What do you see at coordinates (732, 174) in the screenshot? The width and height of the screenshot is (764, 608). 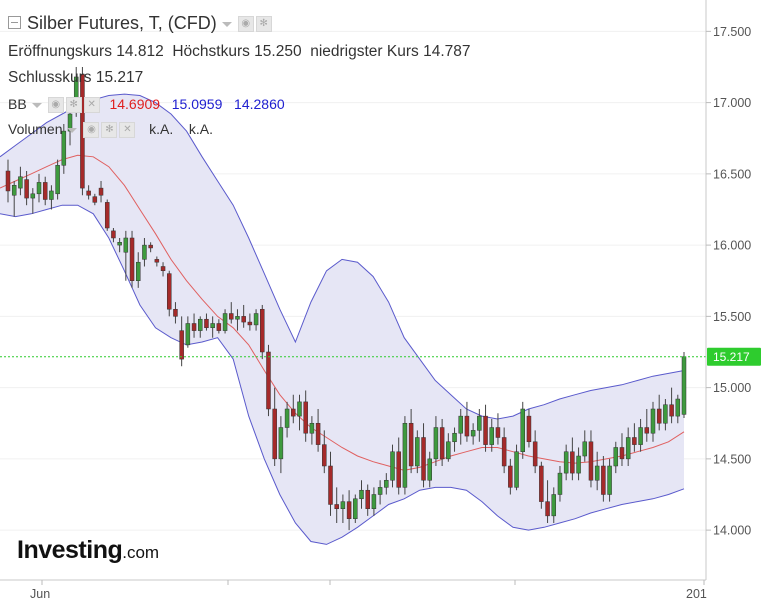 I see `price-tick-label: 16.500` at bounding box center [732, 174].